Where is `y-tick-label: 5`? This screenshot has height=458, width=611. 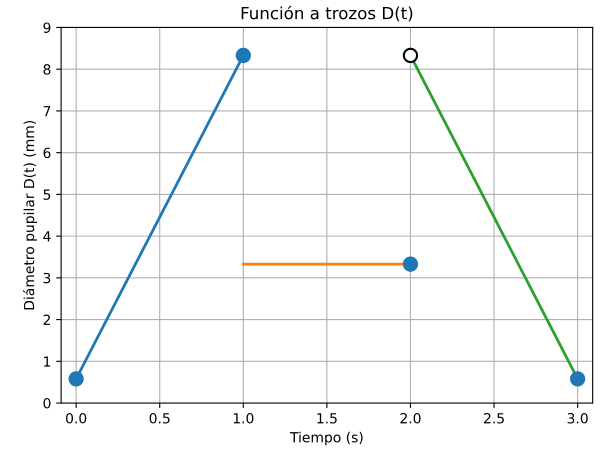 y-tick-label: 5 is located at coordinates (47, 195).